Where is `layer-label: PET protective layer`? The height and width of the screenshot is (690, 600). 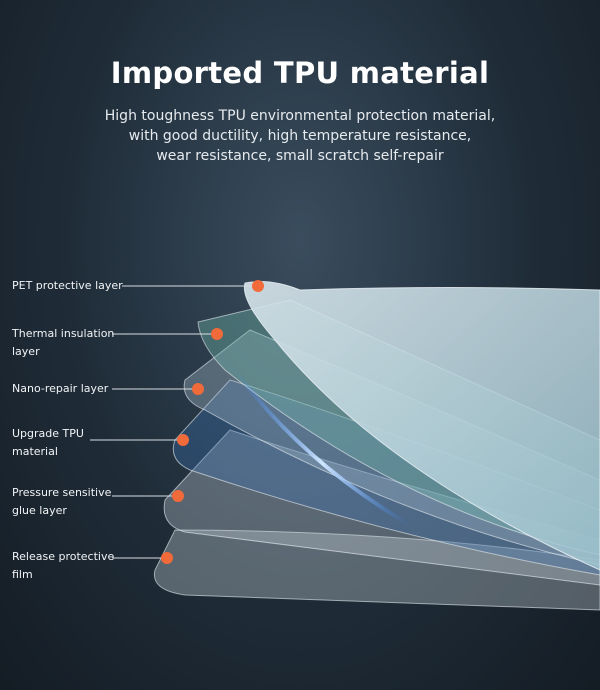
layer-label: PET protective layer is located at coordinates (67, 285).